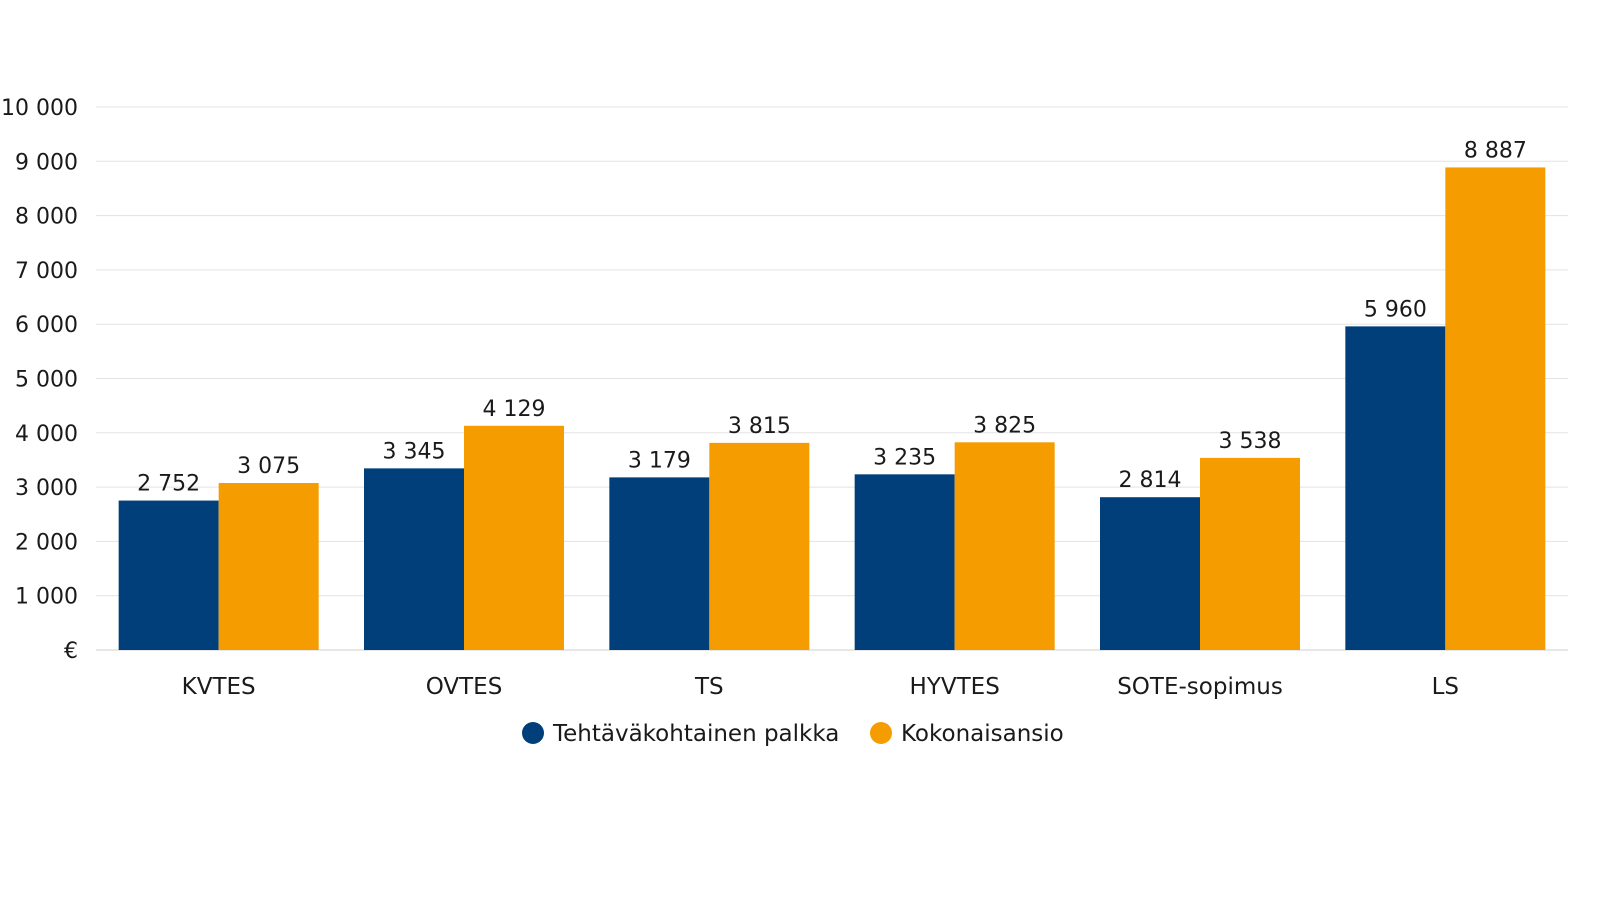 The width and height of the screenshot is (1600, 900). I want to click on data-label: 3 235, so click(904, 457).